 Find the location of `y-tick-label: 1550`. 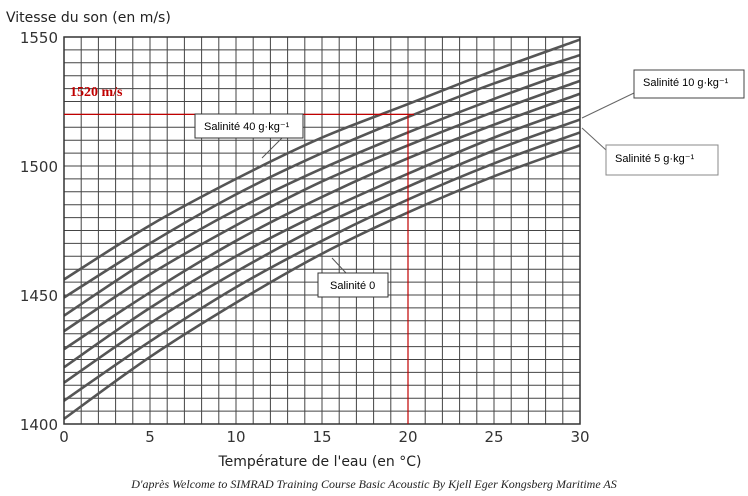

y-tick-label: 1550 is located at coordinates (39, 38).